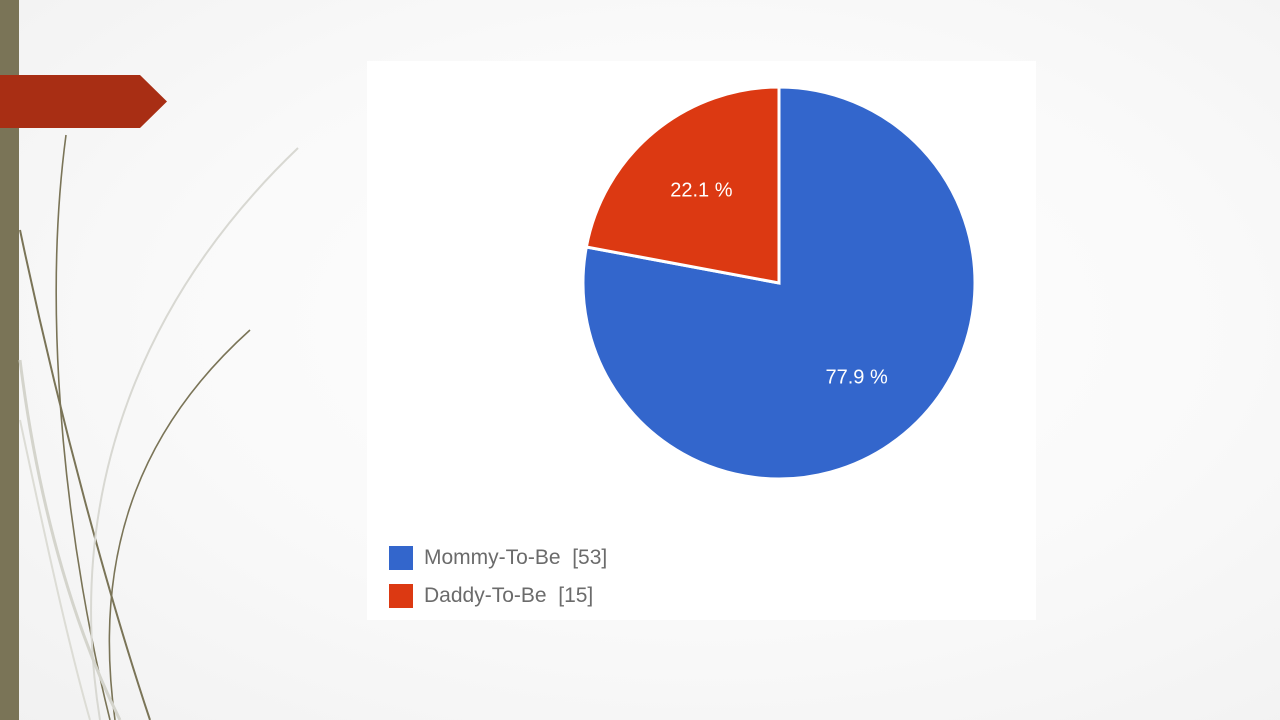  What do you see at coordinates (401, 558) in the screenshot?
I see `legend-swatch-mommy` at bounding box center [401, 558].